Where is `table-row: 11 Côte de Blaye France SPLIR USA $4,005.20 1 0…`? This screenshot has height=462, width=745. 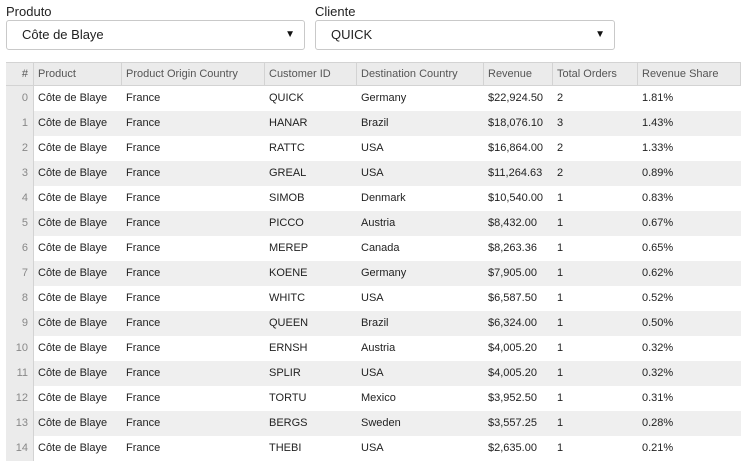 table-row: 11 Côte de Blaye France SPLIR USA $4,005.20 1 0… is located at coordinates (373, 373).